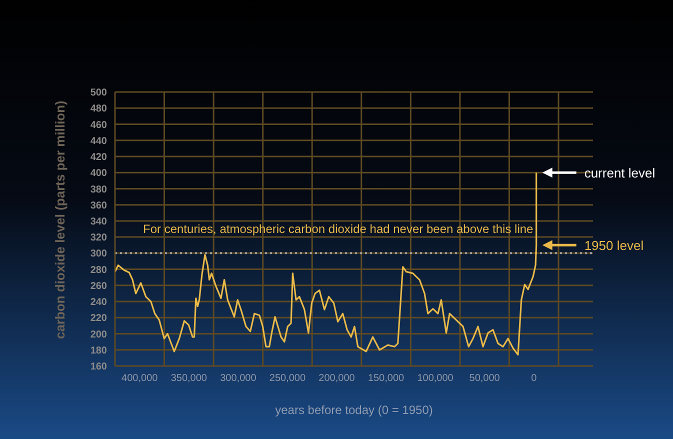 The width and height of the screenshot is (673, 439). Describe the element at coordinates (99, 174) in the screenshot. I see `y-tick-label: 400` at that location.